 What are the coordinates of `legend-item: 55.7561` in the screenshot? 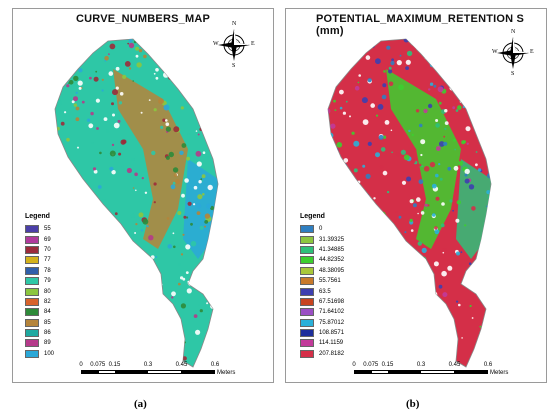 It's located at (322, 281).